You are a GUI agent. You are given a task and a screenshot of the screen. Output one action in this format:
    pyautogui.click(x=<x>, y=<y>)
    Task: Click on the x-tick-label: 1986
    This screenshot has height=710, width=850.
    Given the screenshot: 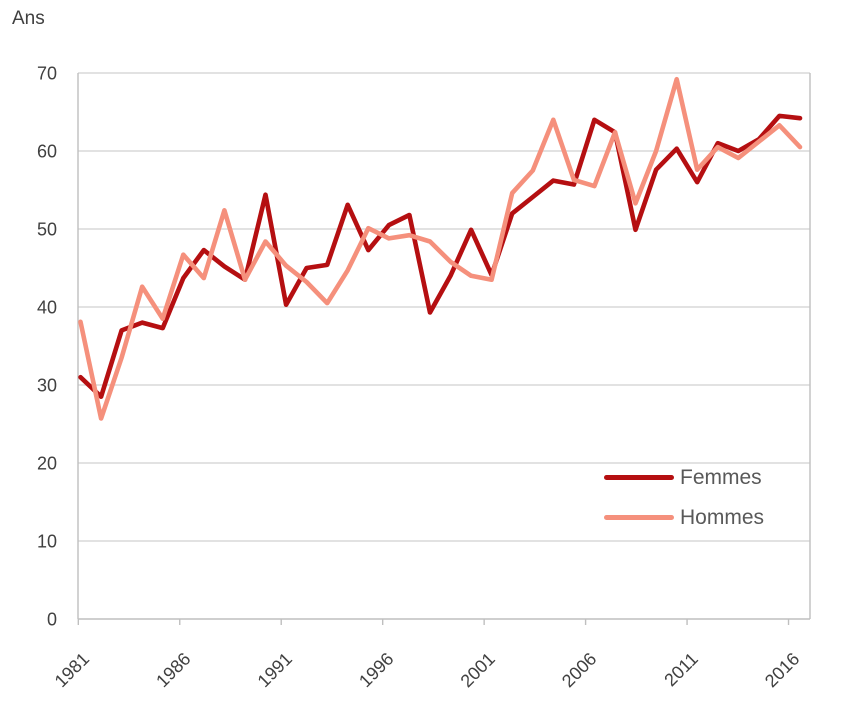 What is the action you would take?
    pyautogui.click(x=173, y=670)
    